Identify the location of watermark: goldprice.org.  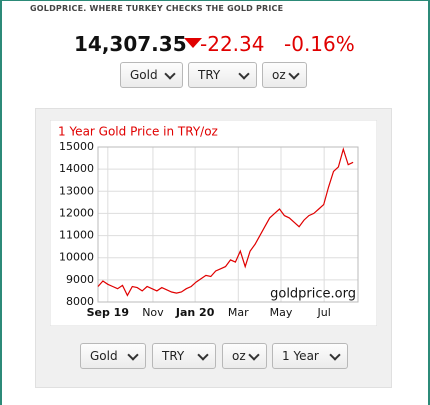
(313, 294).